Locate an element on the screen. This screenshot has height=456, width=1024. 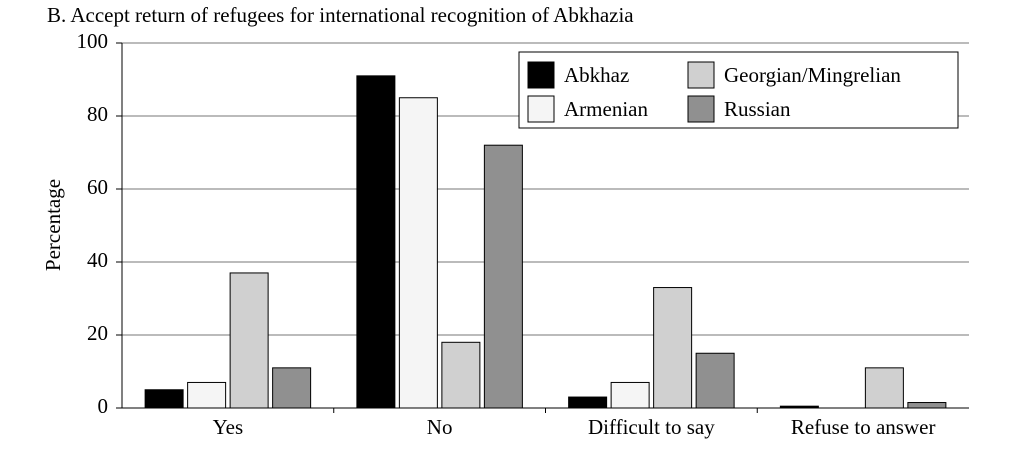
y-tick-label: 20 is located at coordinates (97, 333).